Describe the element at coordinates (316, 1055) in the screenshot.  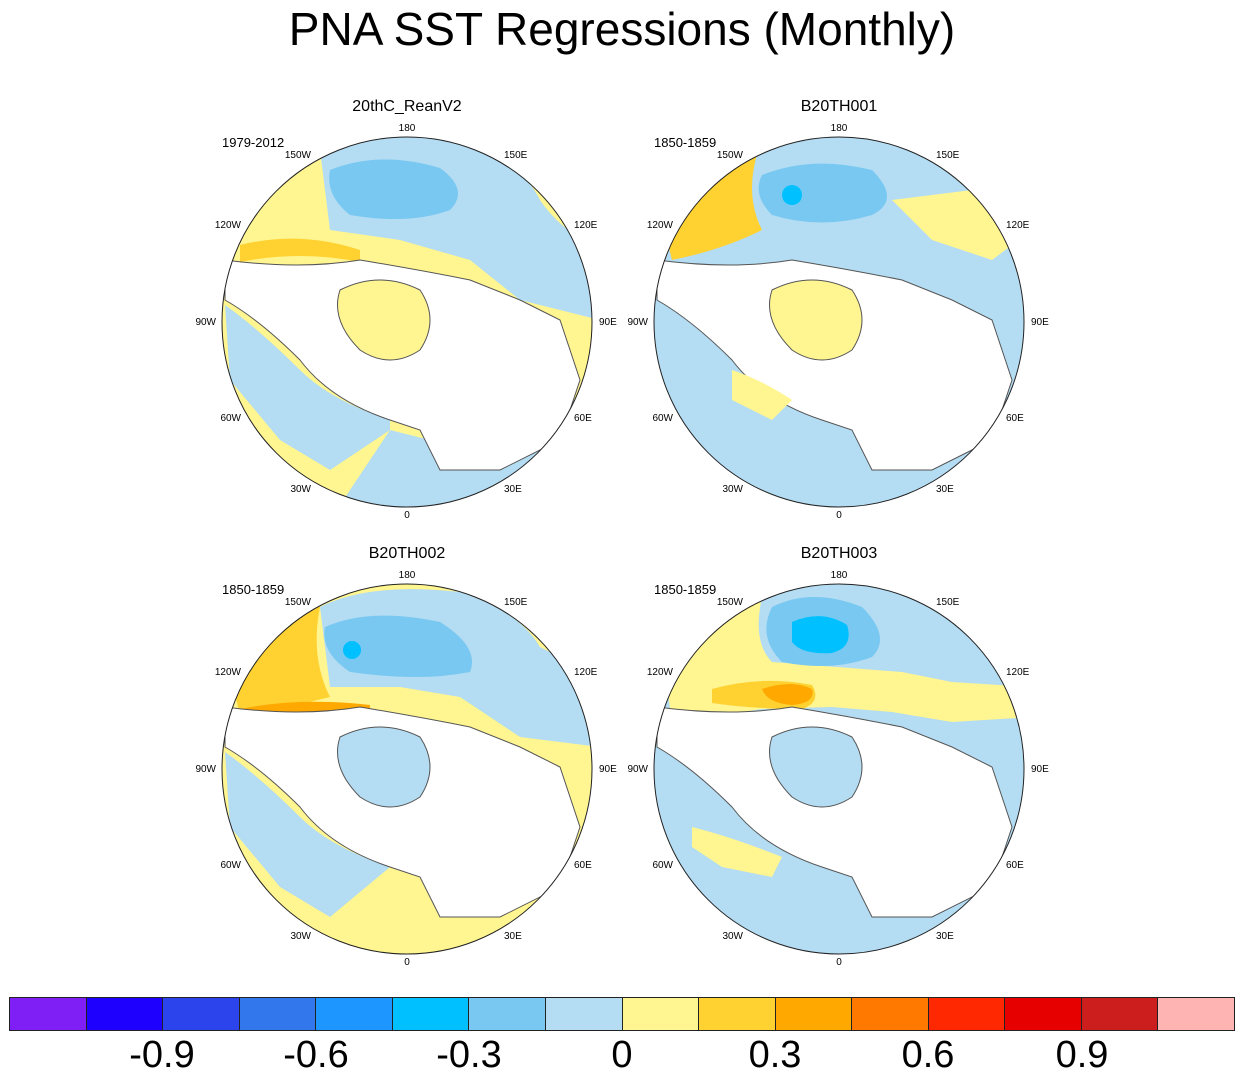
I see `colorbar-tick-label: -0.6` at that location.